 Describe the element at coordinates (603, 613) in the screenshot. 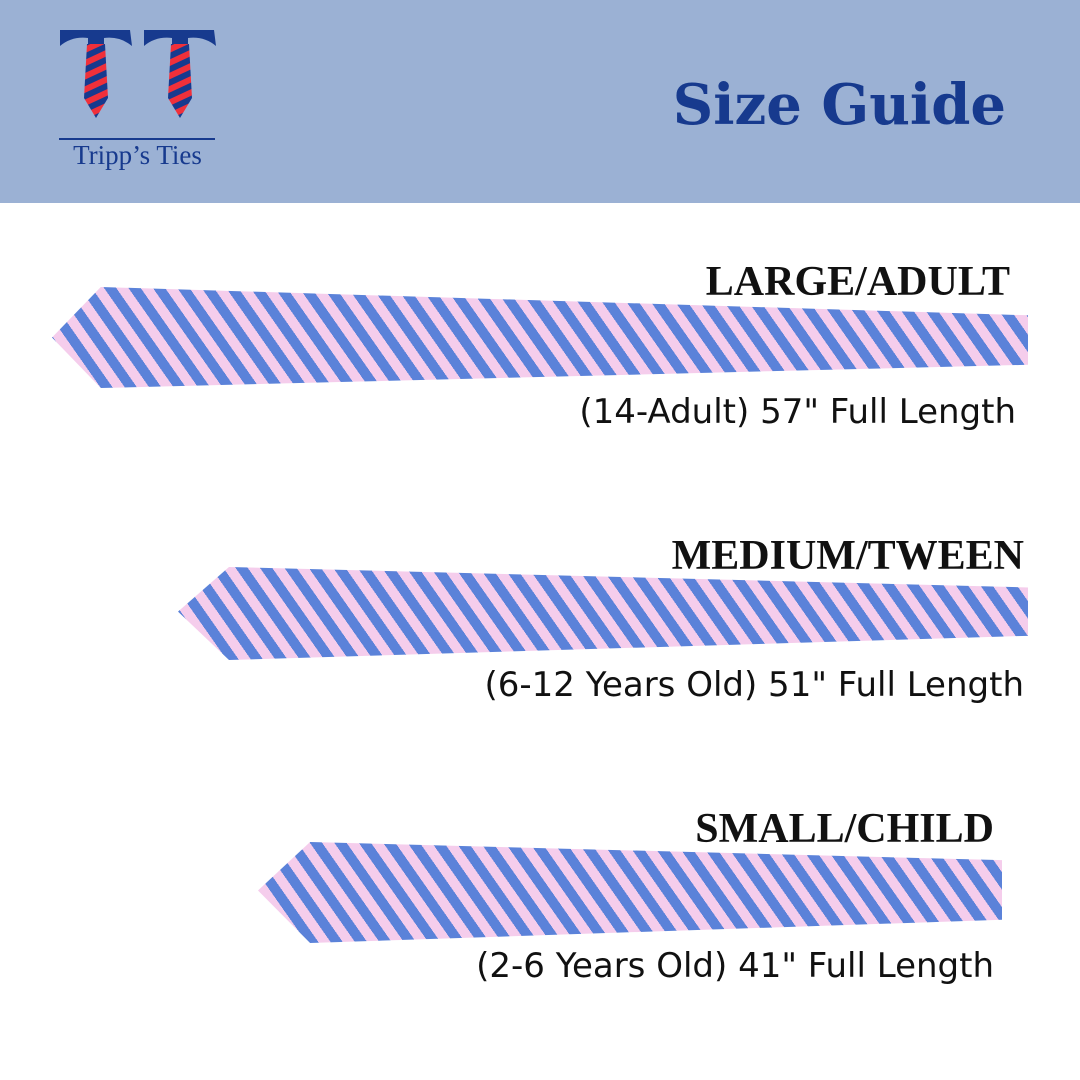

I see `tie-medium` at that location.